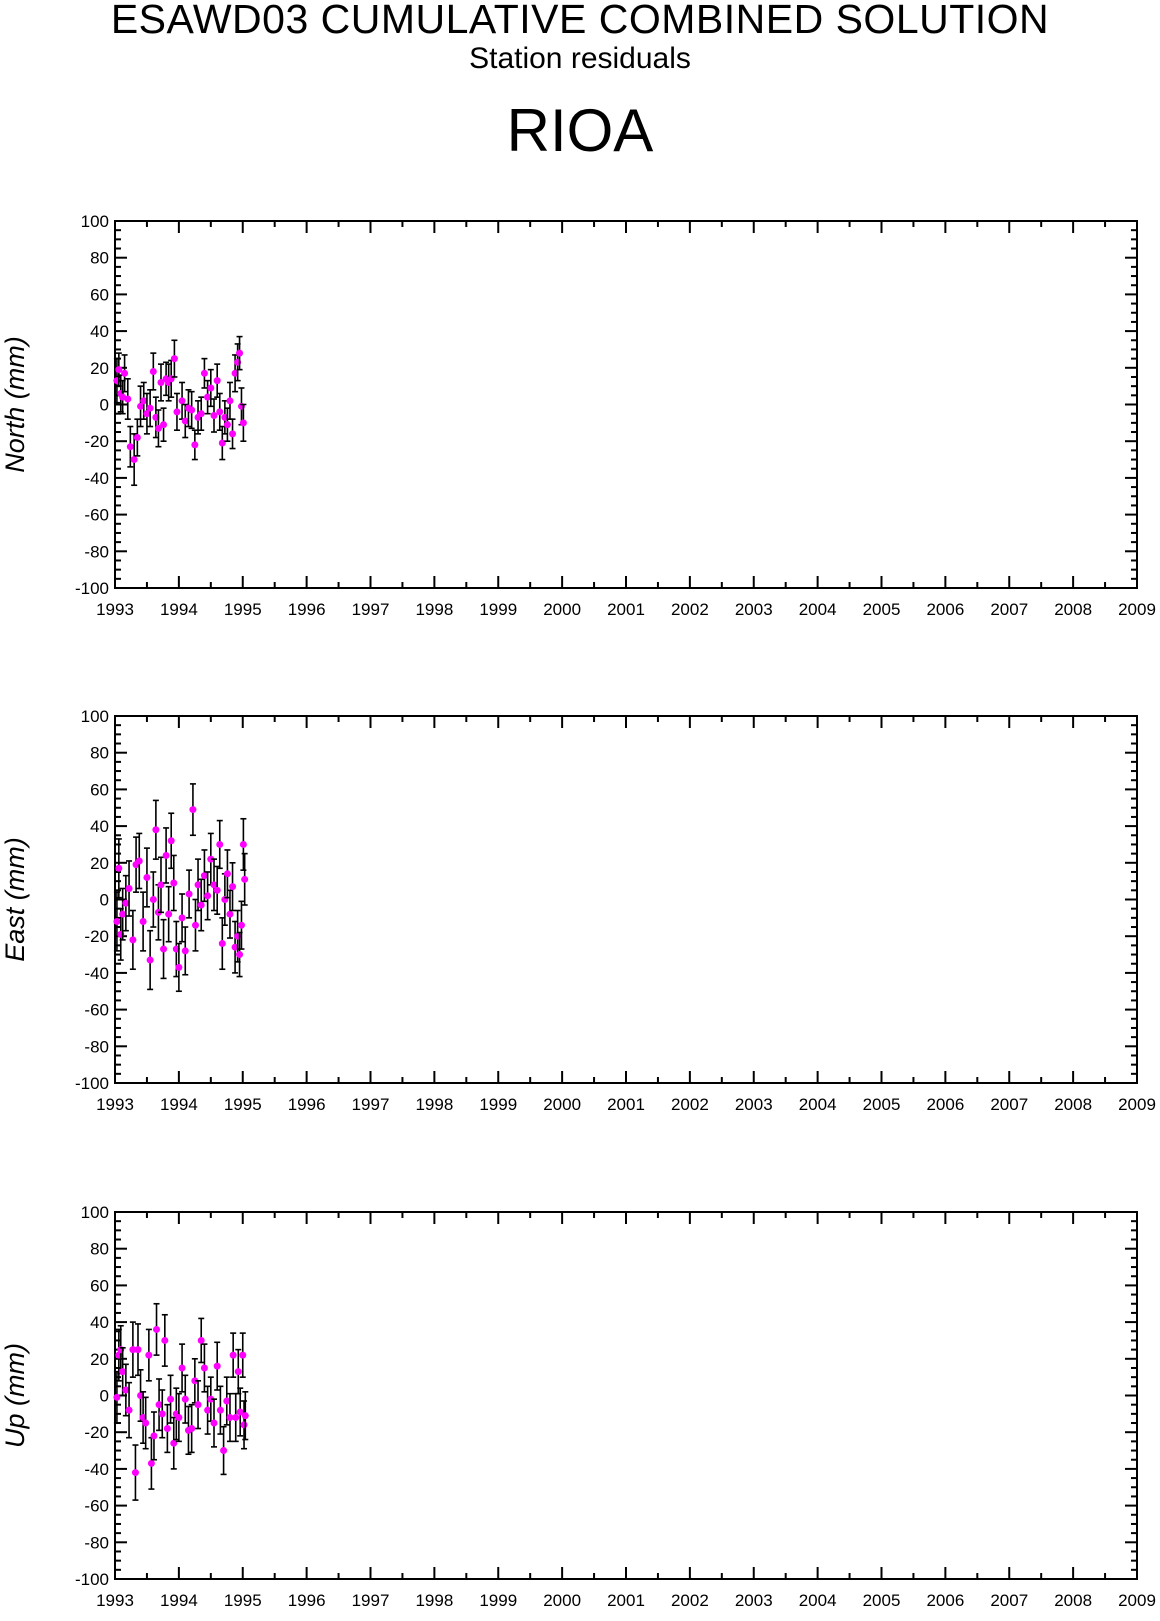 The image size is (1160, 1621). Describe the element at coordinates (95, 716) in the screenshot. I see `y-tick-label: 100` at that location.